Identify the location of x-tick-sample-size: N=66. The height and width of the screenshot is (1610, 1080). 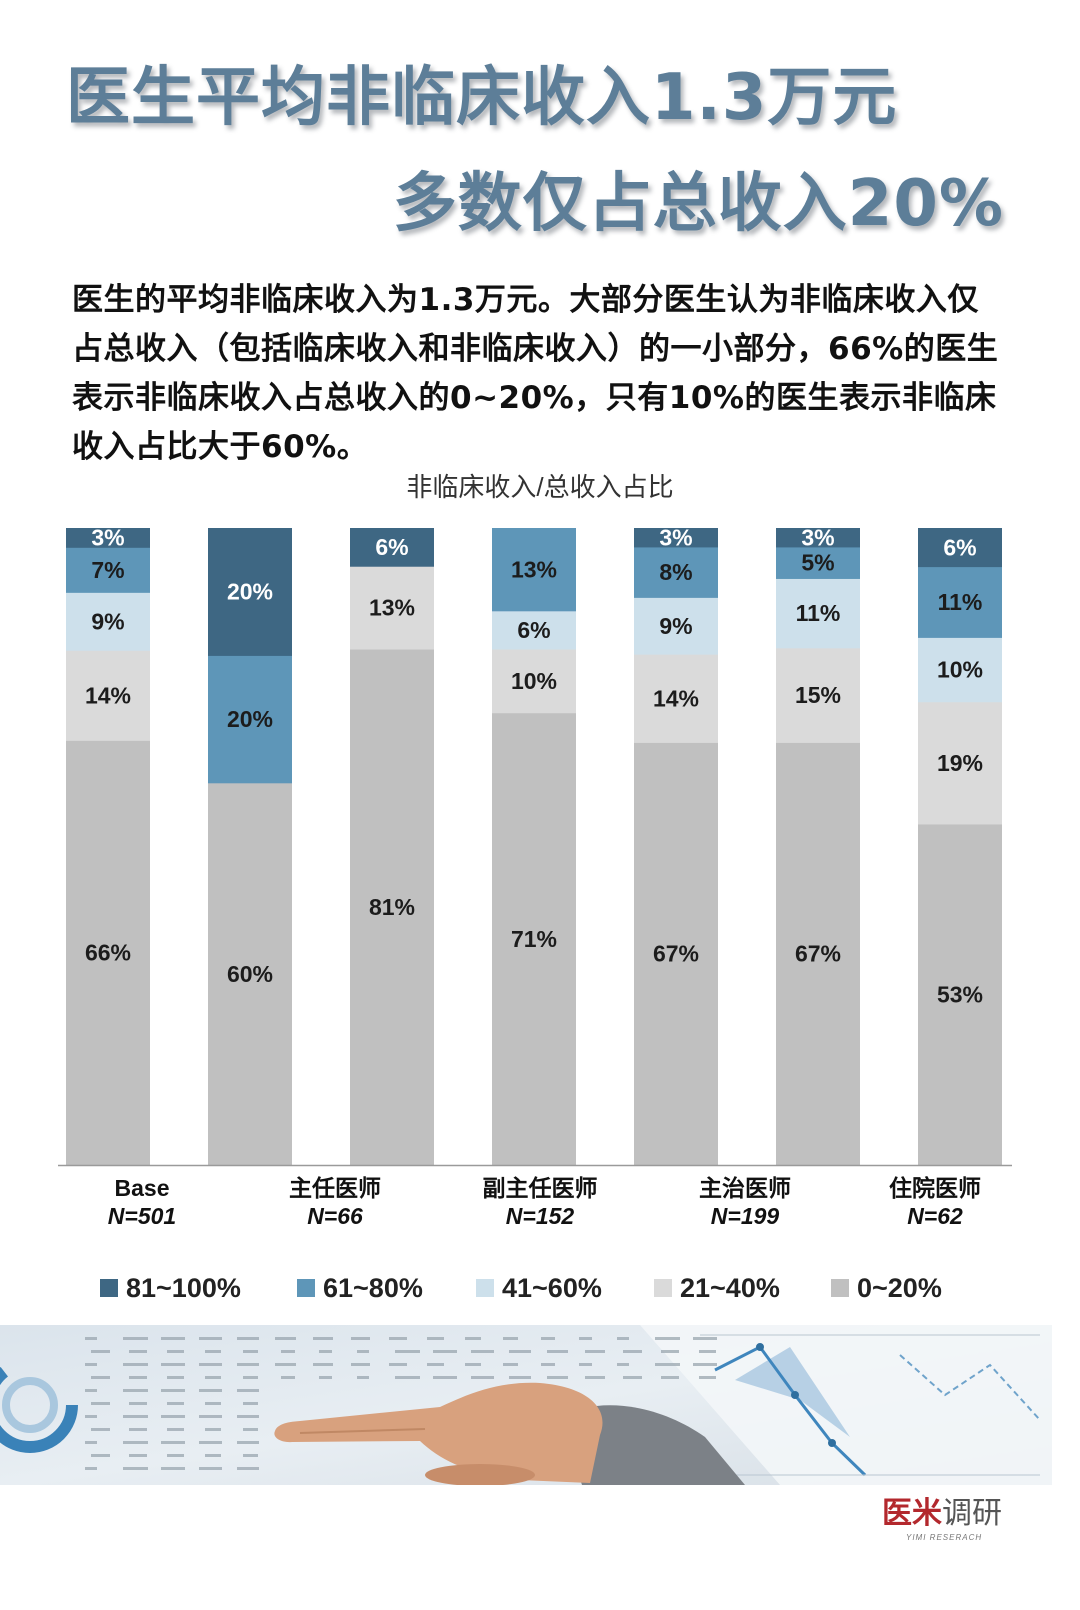
(335, 1216).